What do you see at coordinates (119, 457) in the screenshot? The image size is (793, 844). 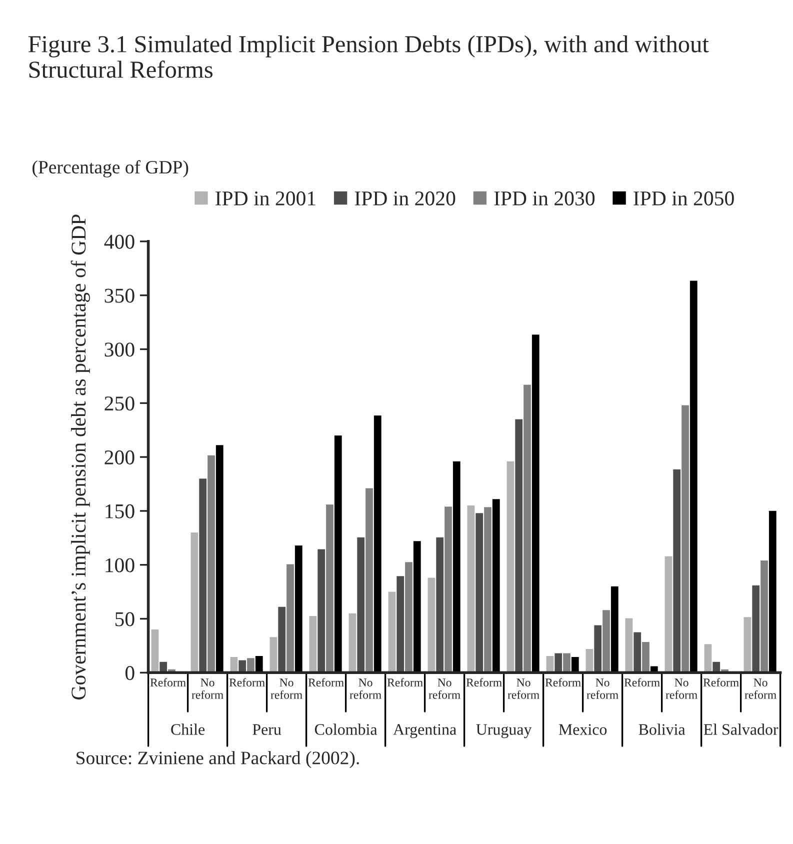 I see `y-tick-label: 200` at bounding box center [119, 457].